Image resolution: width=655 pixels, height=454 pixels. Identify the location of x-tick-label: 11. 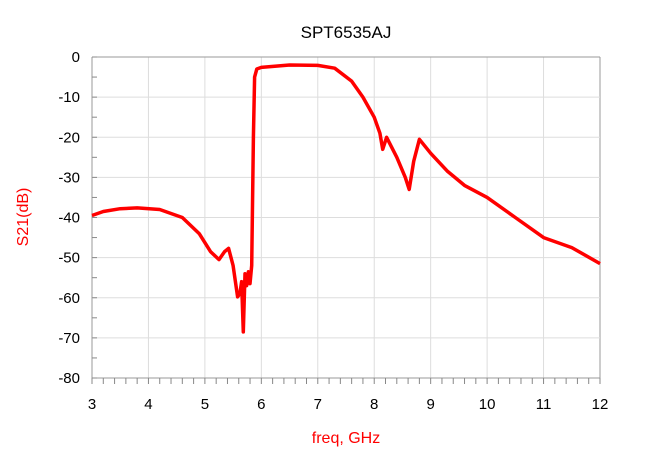
(544, 404).